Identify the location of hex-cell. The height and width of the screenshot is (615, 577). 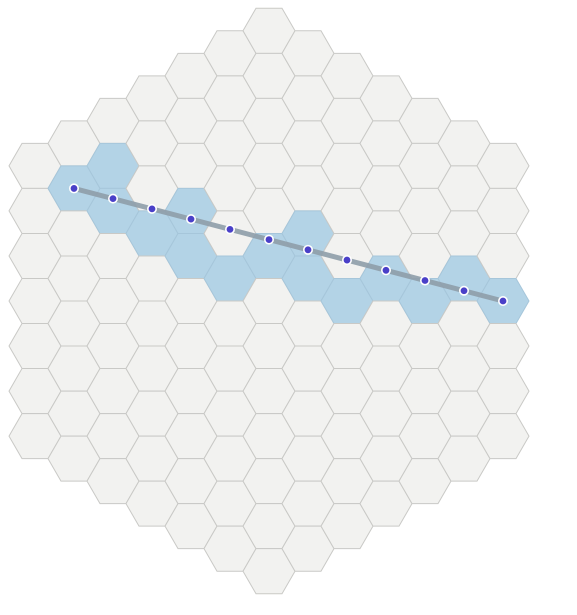
(503, 436).